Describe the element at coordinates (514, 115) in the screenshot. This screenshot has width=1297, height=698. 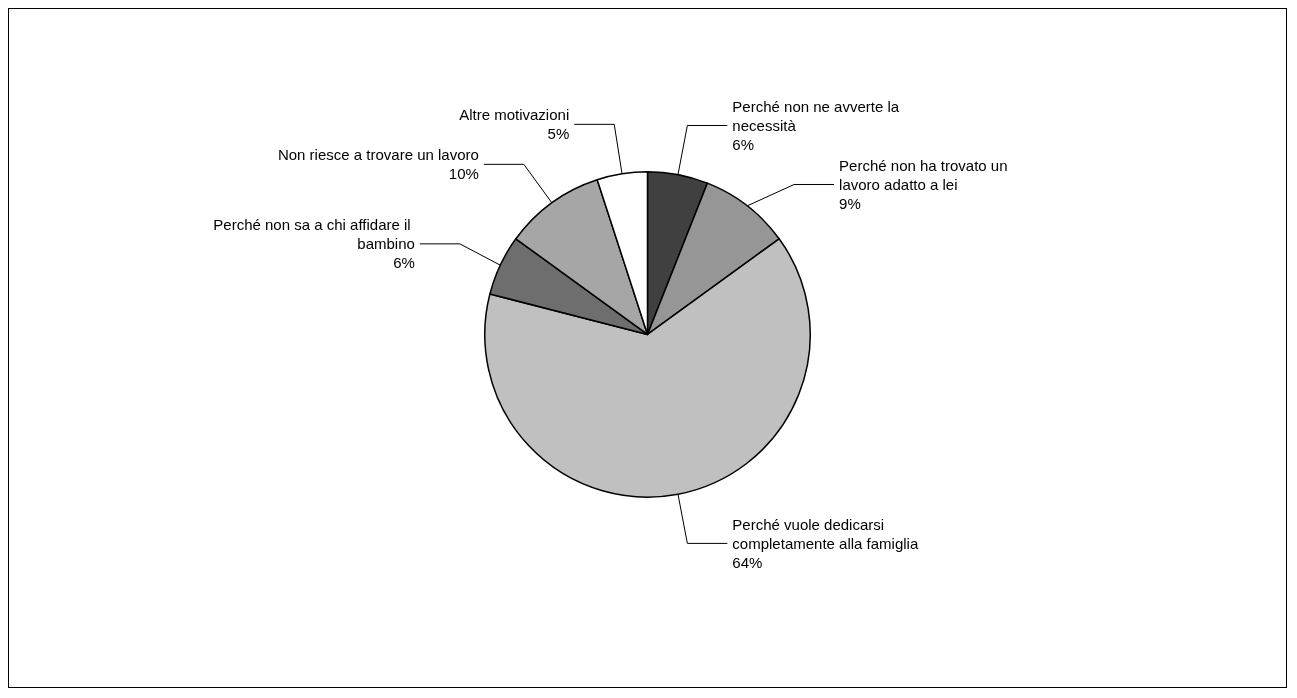
I see `slice-label: Altre motivazioni` at that location.